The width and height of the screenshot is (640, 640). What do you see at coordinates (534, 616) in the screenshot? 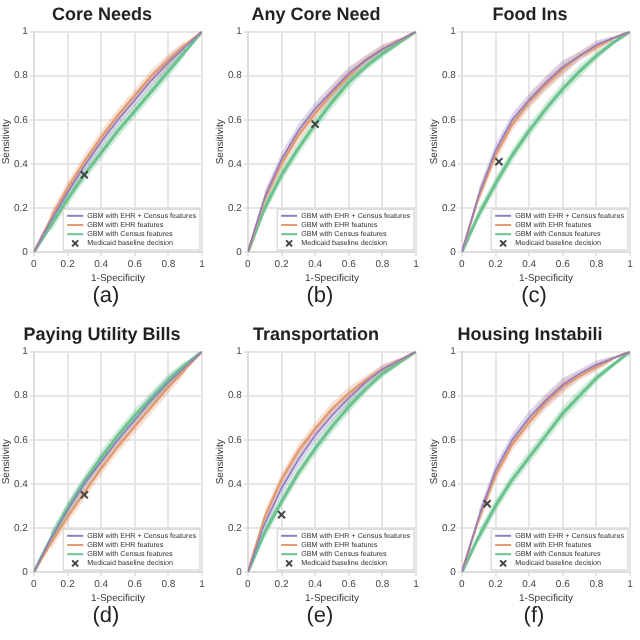
I see `text: (f)` at bounding box center [534, 616].